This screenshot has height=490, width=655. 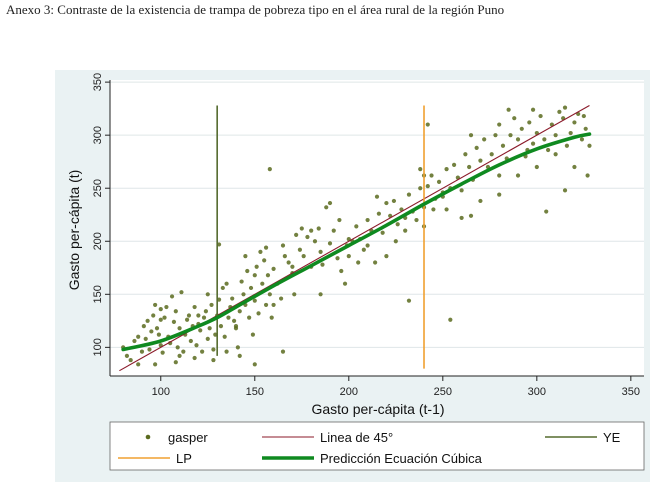 I want to click on y-tick-label: 300, so click(x=98, y=135).